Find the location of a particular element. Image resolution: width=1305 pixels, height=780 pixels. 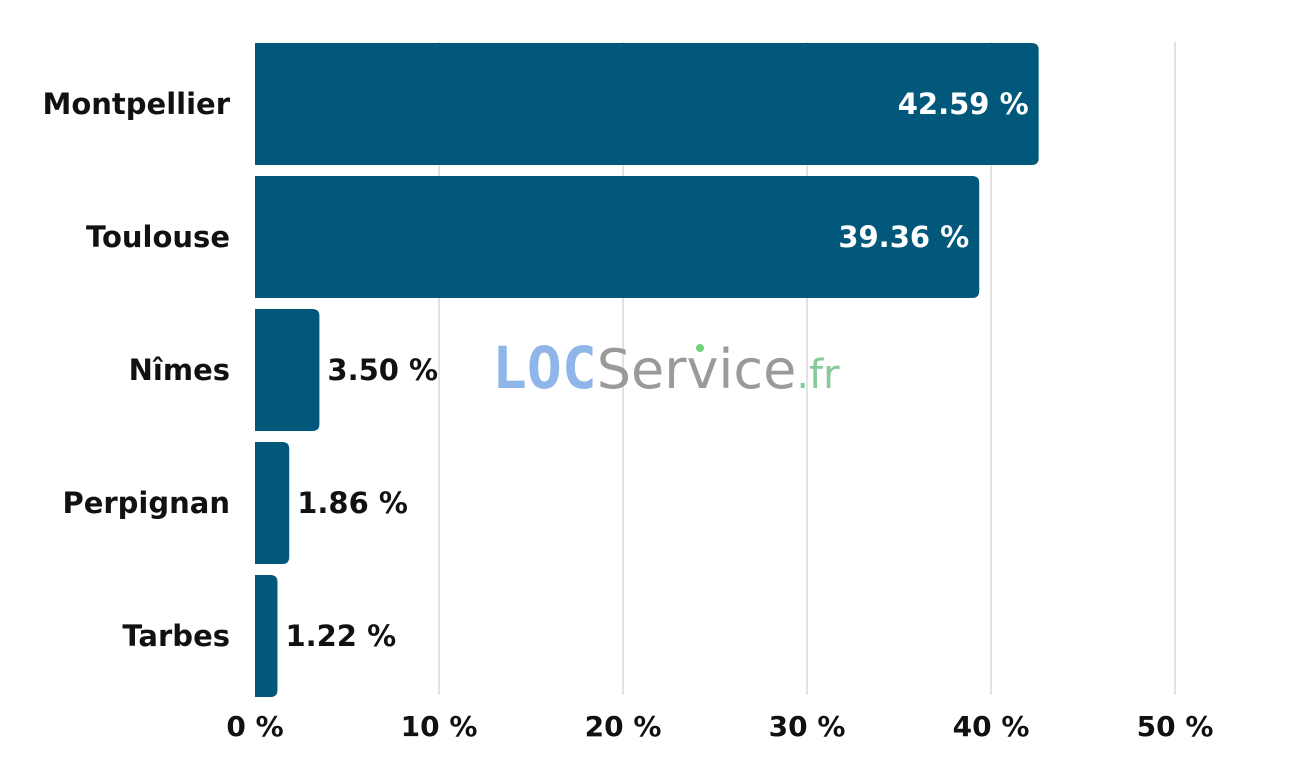

category-label: Toulouse is located at coordinates (158, 237).